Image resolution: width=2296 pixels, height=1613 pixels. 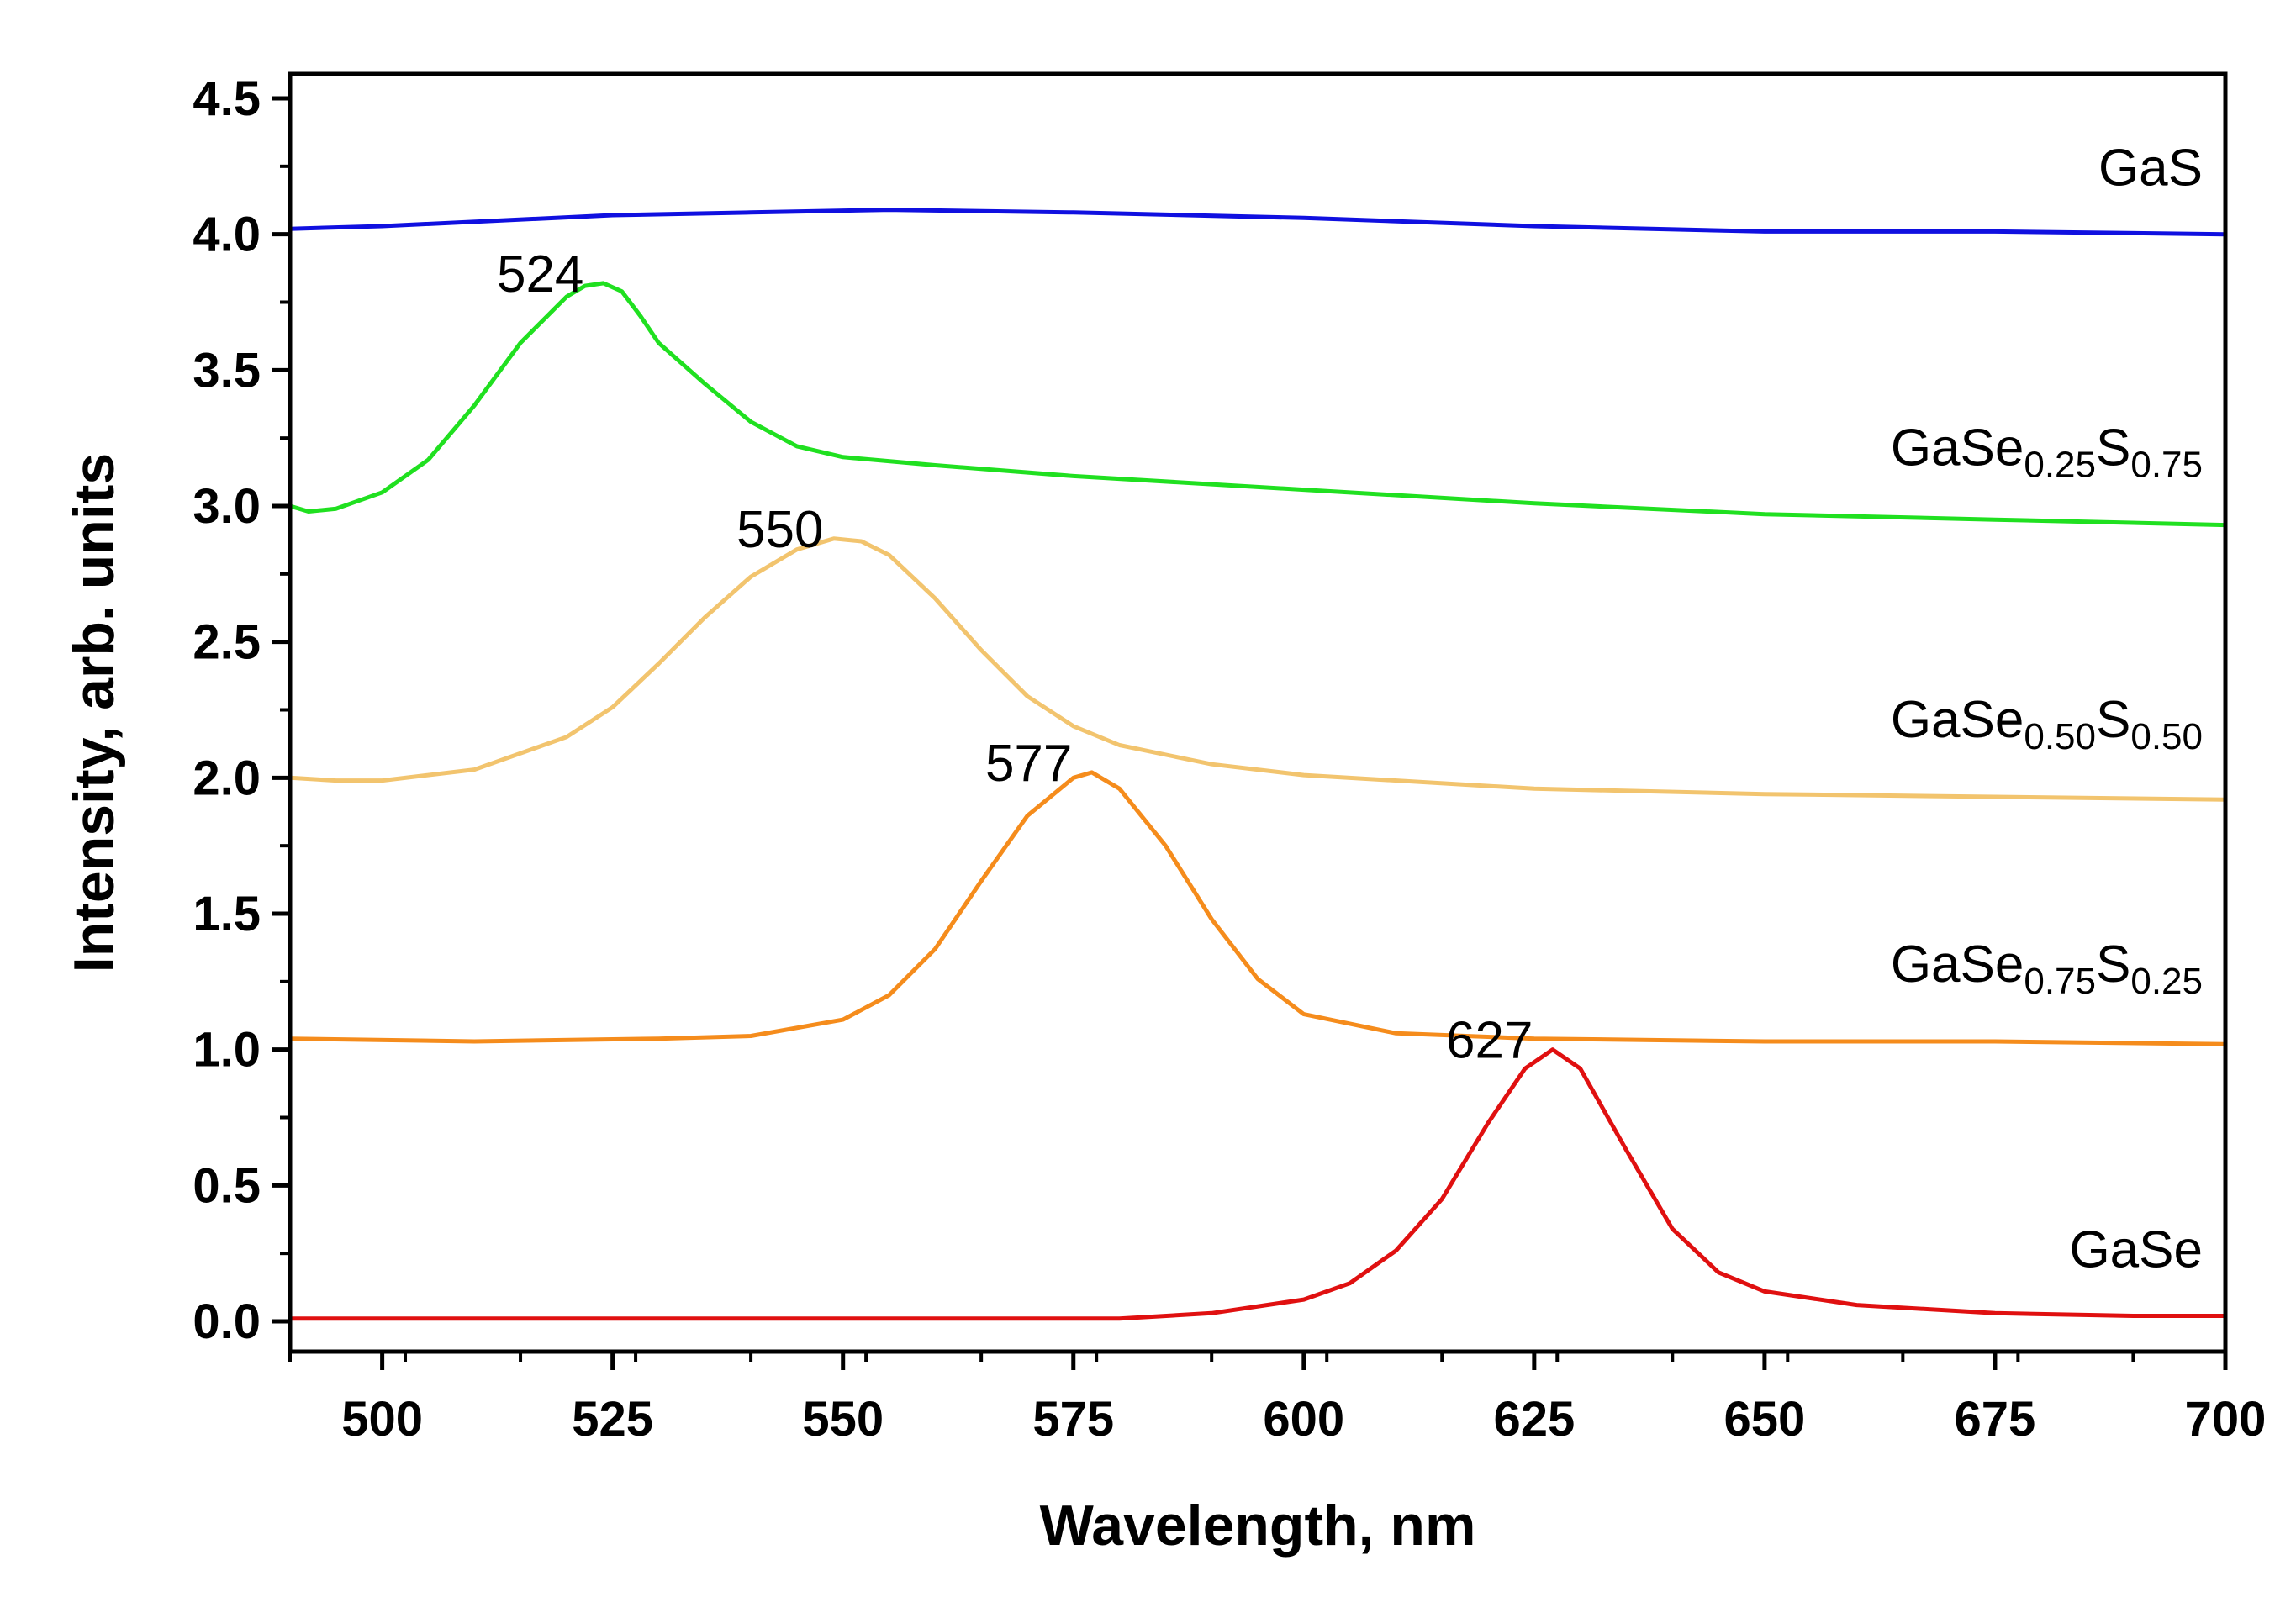 I want to click on series-label: GaSe0.75S0.25, so click(x=2047, y=969).